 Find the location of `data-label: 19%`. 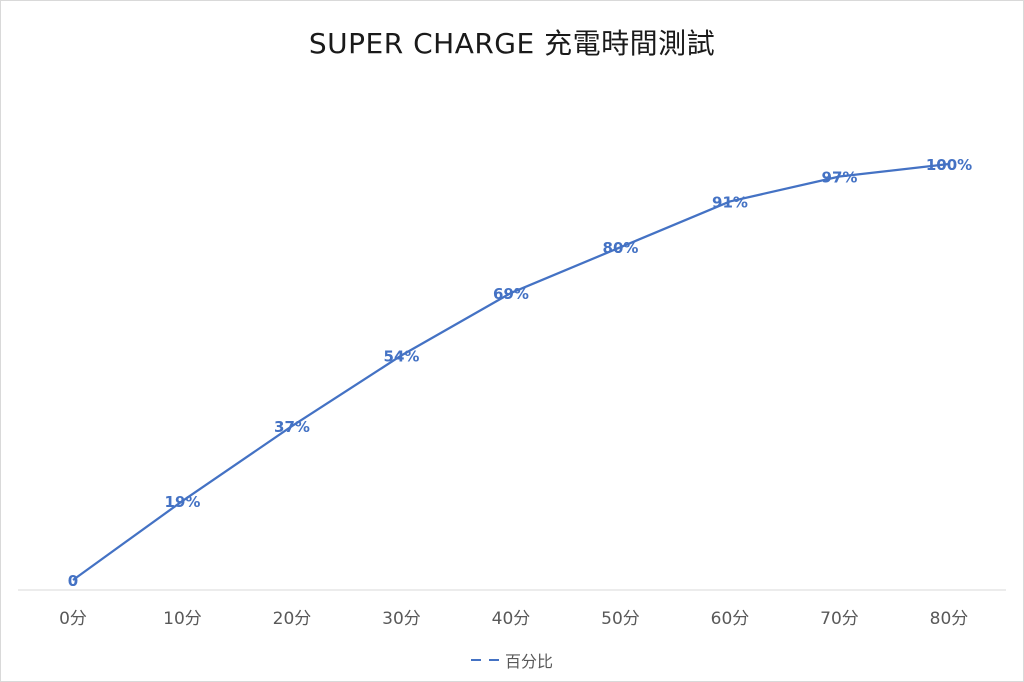

data-label: 19% is located at coordinates (183, 502).